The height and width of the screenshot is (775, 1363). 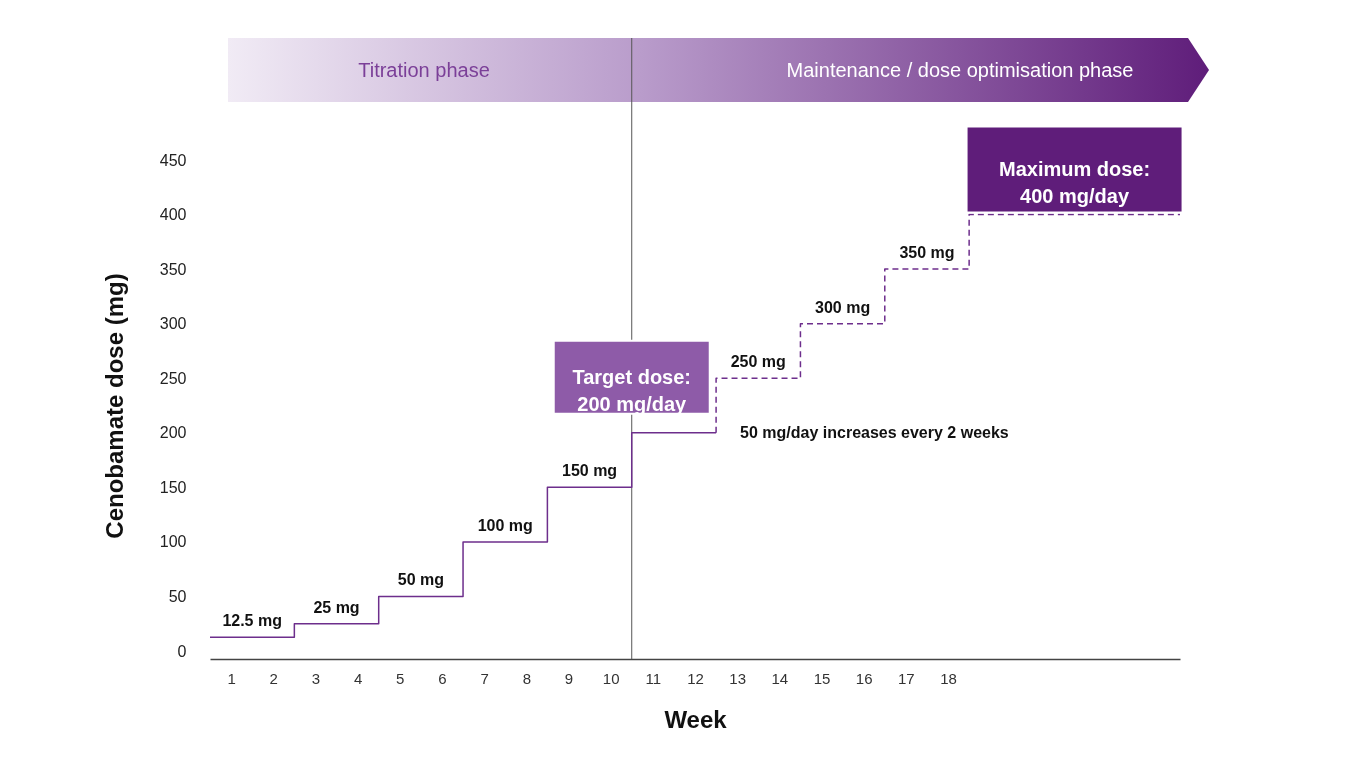 What do you see at coordinates (252, 621) in the screenshot?
I see `data-label: 12.5 mg` at bounding box center [252, 621].